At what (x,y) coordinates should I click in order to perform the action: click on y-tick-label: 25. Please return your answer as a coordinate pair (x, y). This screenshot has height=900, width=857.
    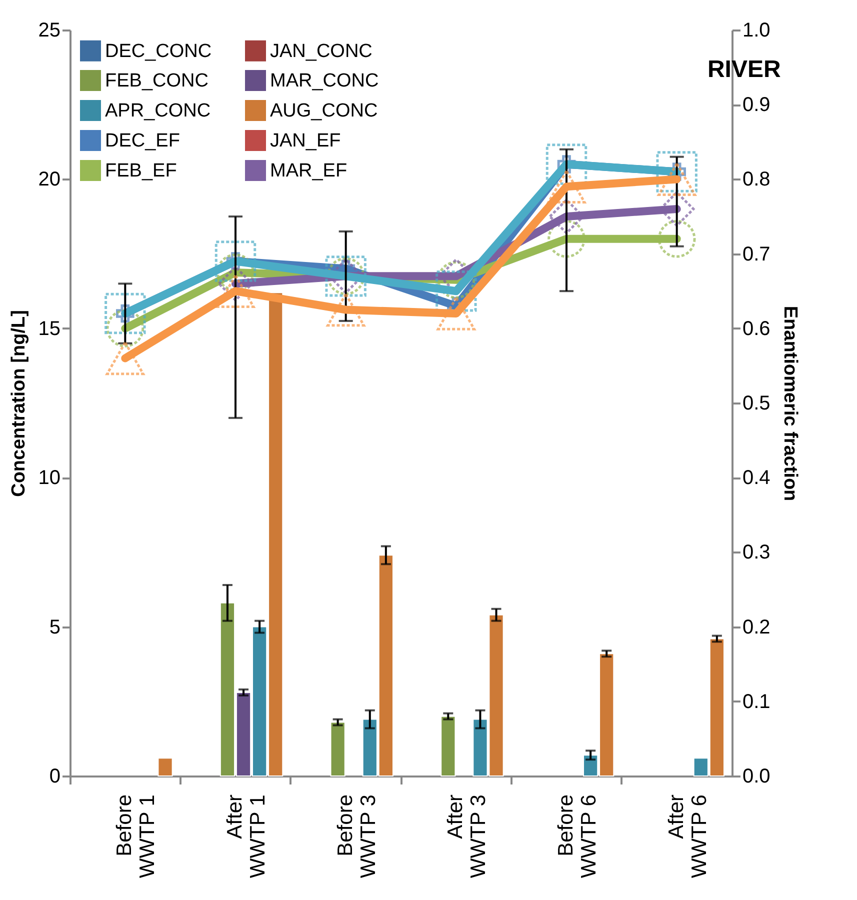
    Looking at the image, I should click on (49, 31).